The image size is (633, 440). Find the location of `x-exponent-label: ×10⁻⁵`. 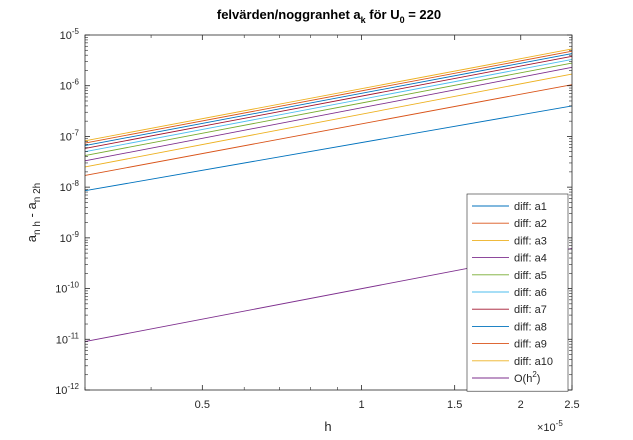

x-exponent-label: ×10⁻⁵ is located at coordinates (550, 426).